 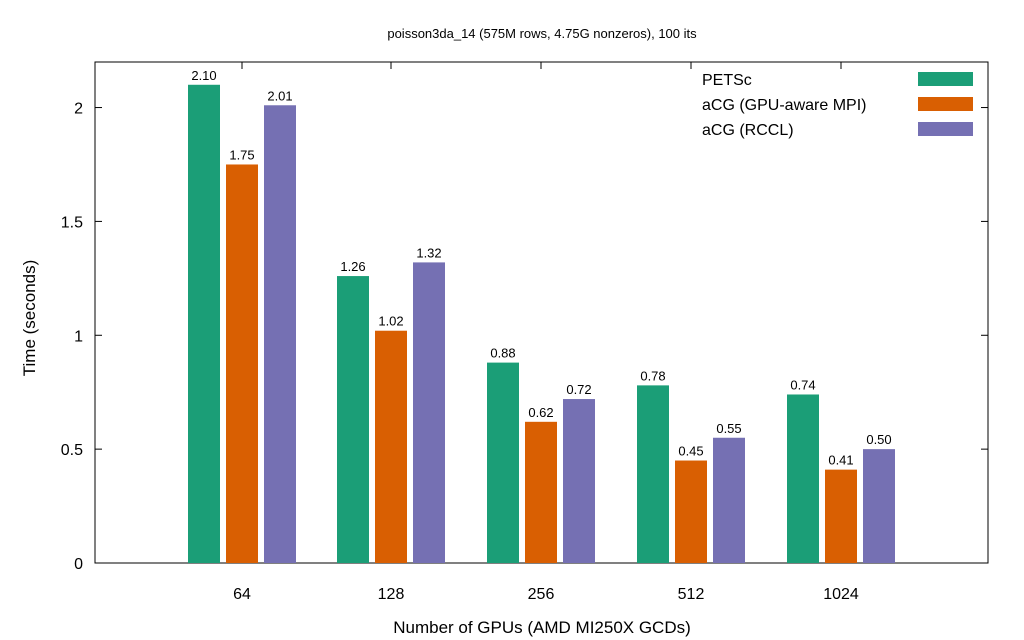 What do you see at coordinates (428, 252) in the screenshot?
I see `bar-value-label: 1.32` at bounding box center [428, 252].